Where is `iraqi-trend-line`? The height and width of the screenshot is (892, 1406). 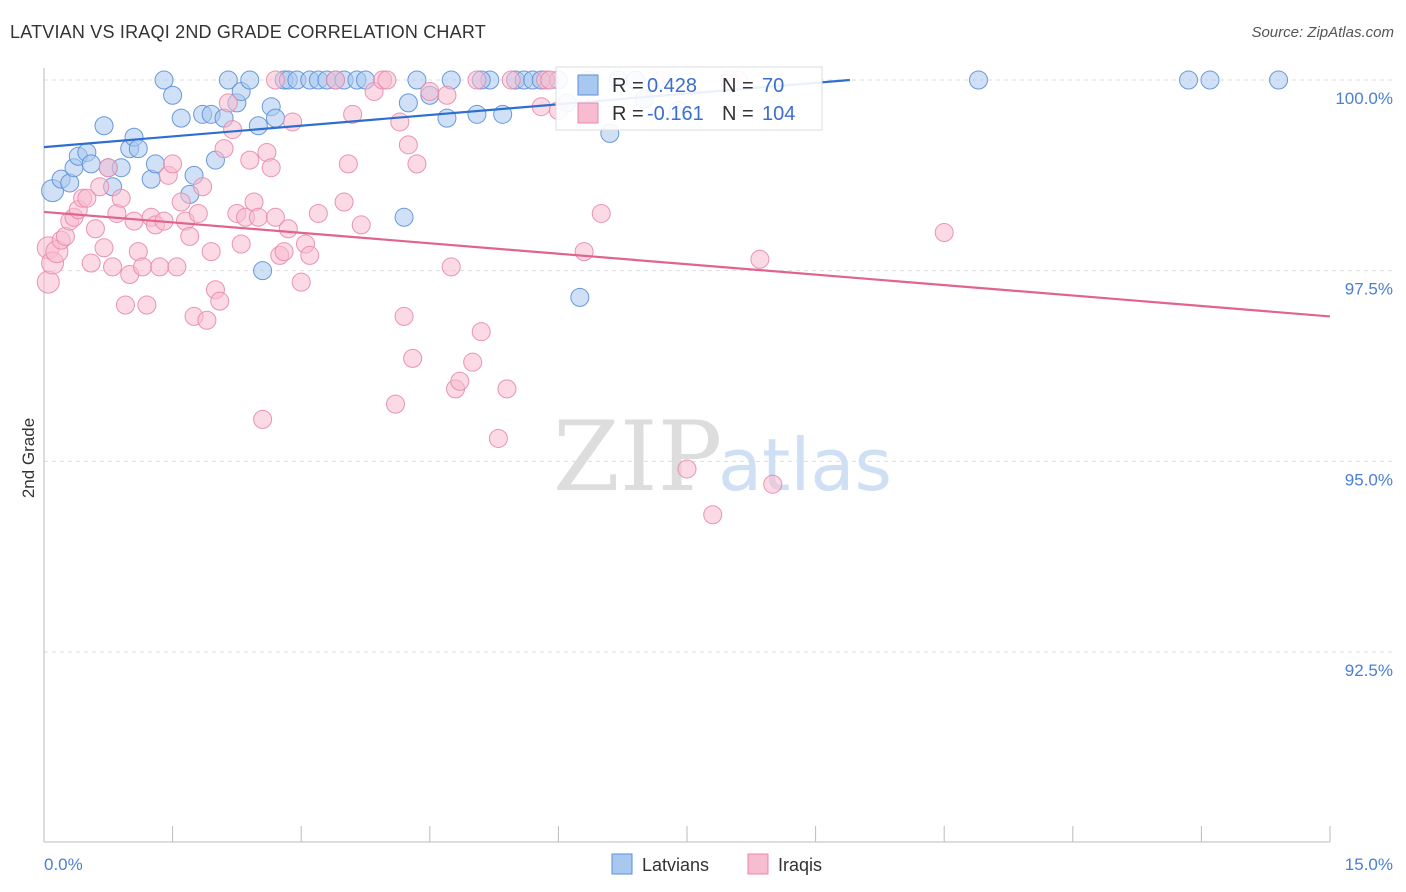
iraqi-trend-line is located at coordinates (687, 264).